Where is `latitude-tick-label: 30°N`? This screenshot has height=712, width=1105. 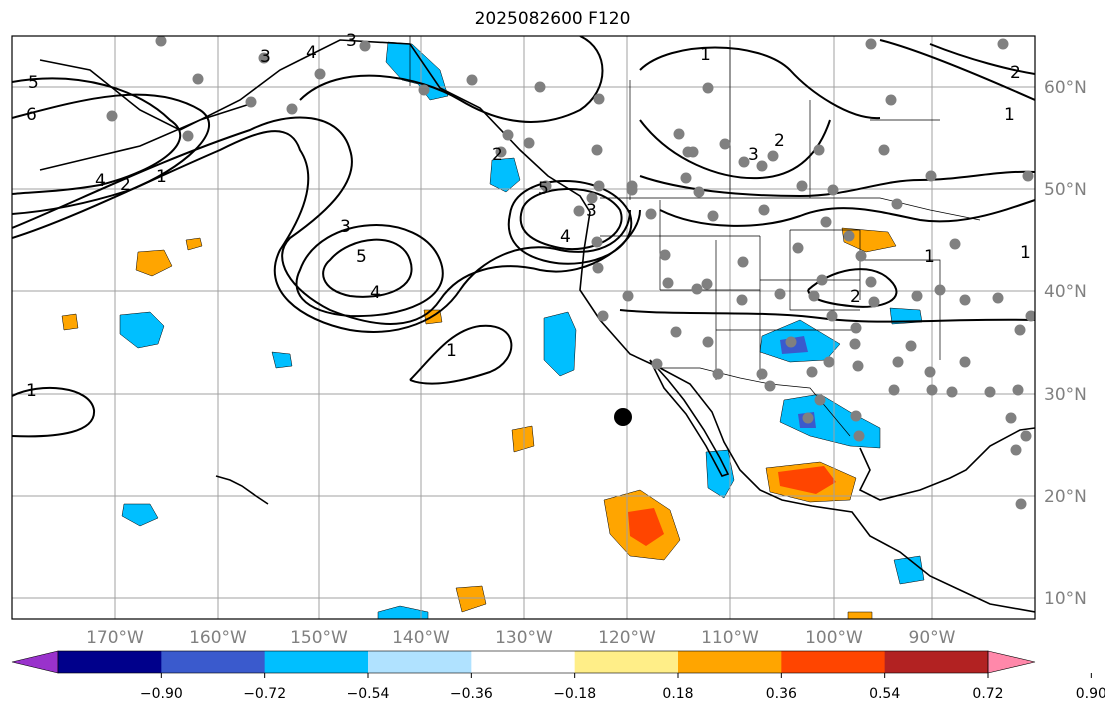 latitude-tick-label: 30°N is located at coordinates (1065, 395).